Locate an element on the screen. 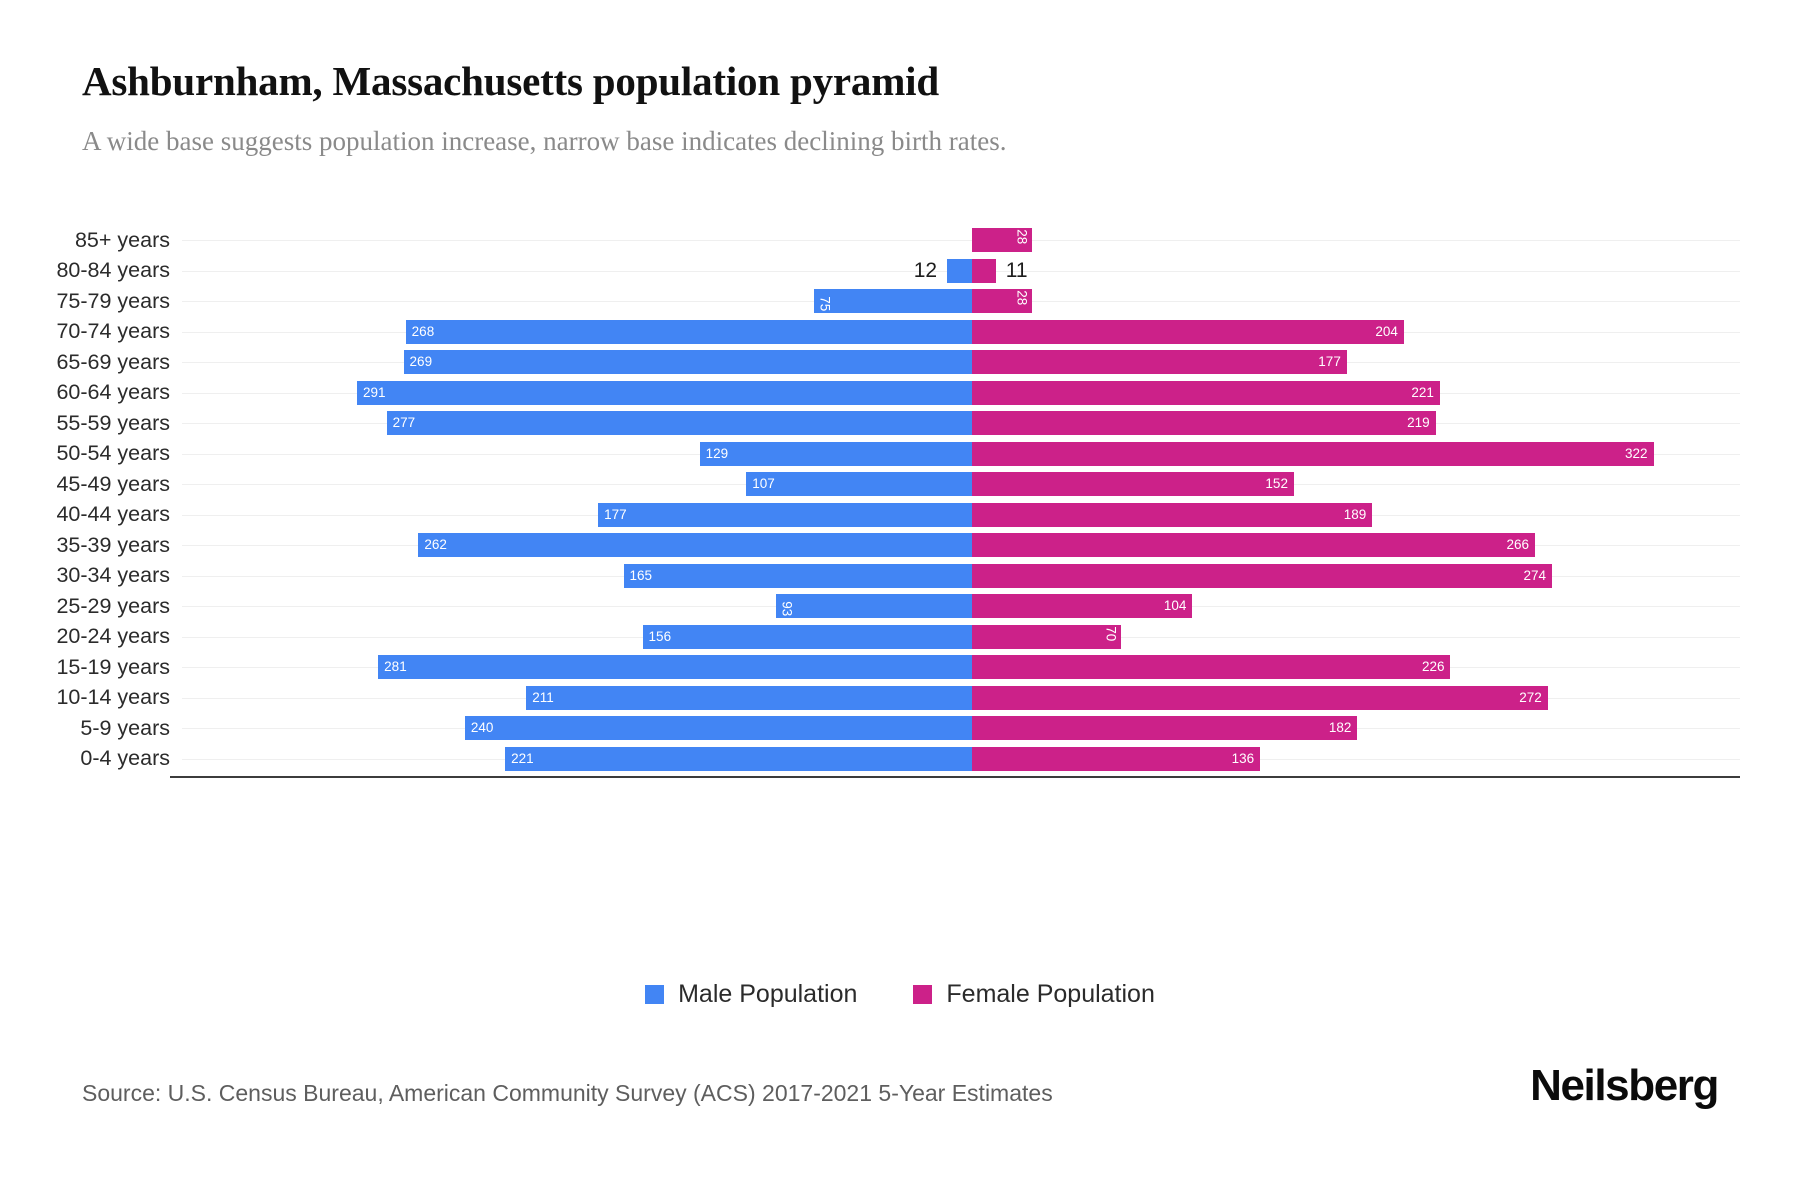 The image size is (1800, 1200). male-bar: 281 is located at coordinates (675, 667).